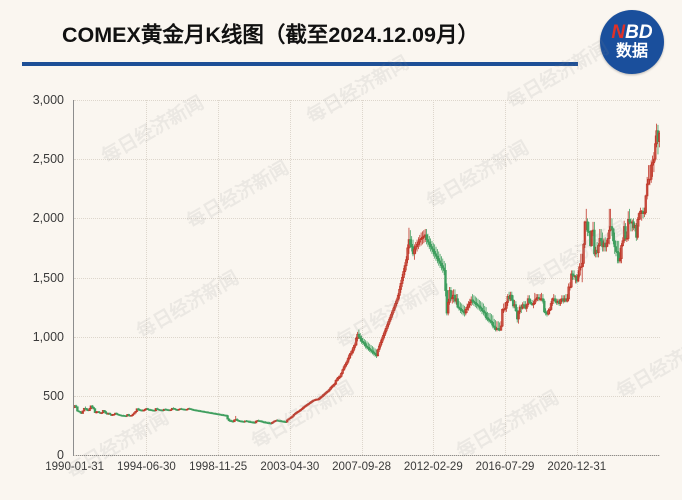 Image resolution: width=682 pixels, height=500 pixels. Describe the element at coordinates (60, 455) in the screenshot. I see `y-tick-label: 0` at that location.